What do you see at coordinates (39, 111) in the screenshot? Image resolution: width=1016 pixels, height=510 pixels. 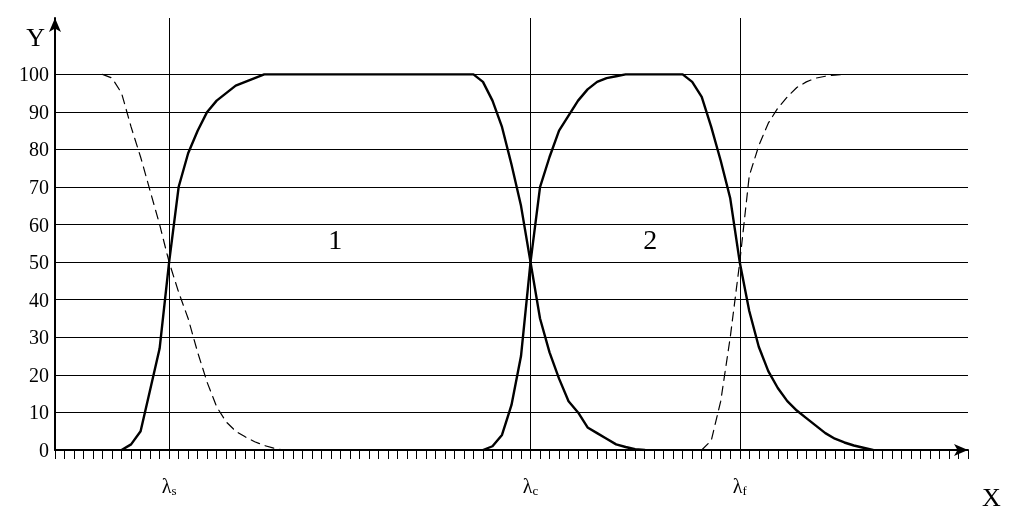 I see `y-tick-label: 90` at bounding box center [39, 111].